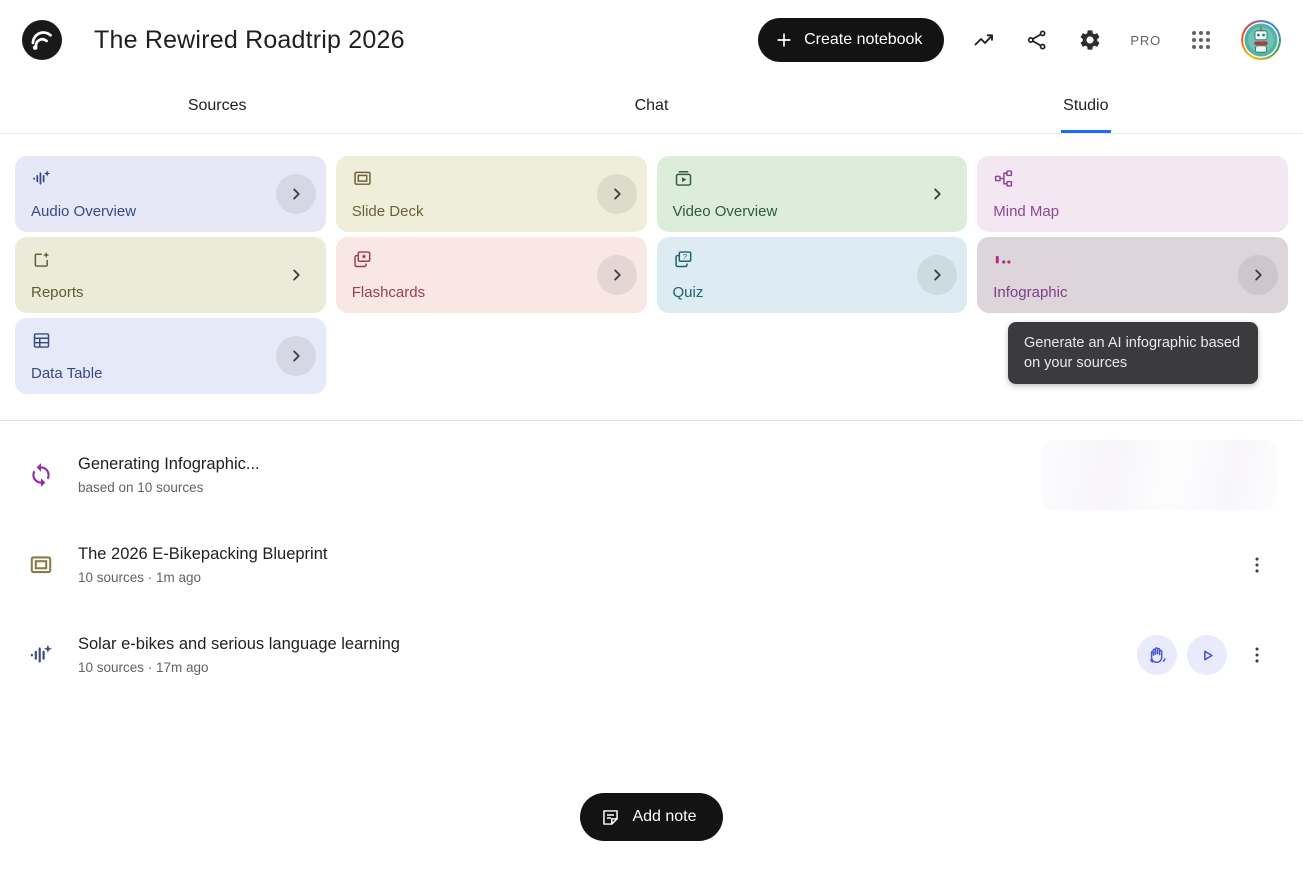 The height and width of the screenshot is (887, 1303). What do you see at coordinates (984, 40) in the screenshot?
I see `analytics-trending-up-icon` at bounding box center [984, 40].